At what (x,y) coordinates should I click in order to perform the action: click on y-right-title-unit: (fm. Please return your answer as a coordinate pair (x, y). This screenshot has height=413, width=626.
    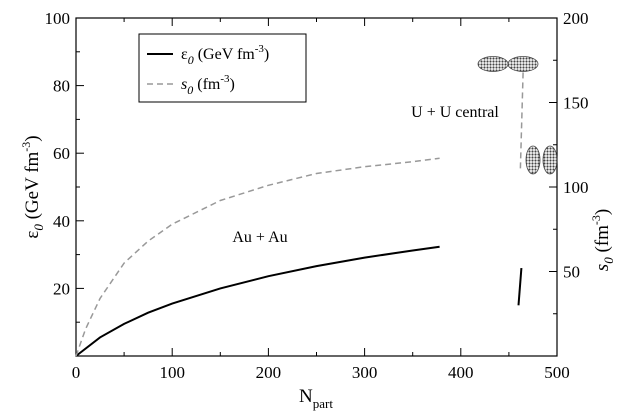
    Looking at the image, I should click on (602, 241).